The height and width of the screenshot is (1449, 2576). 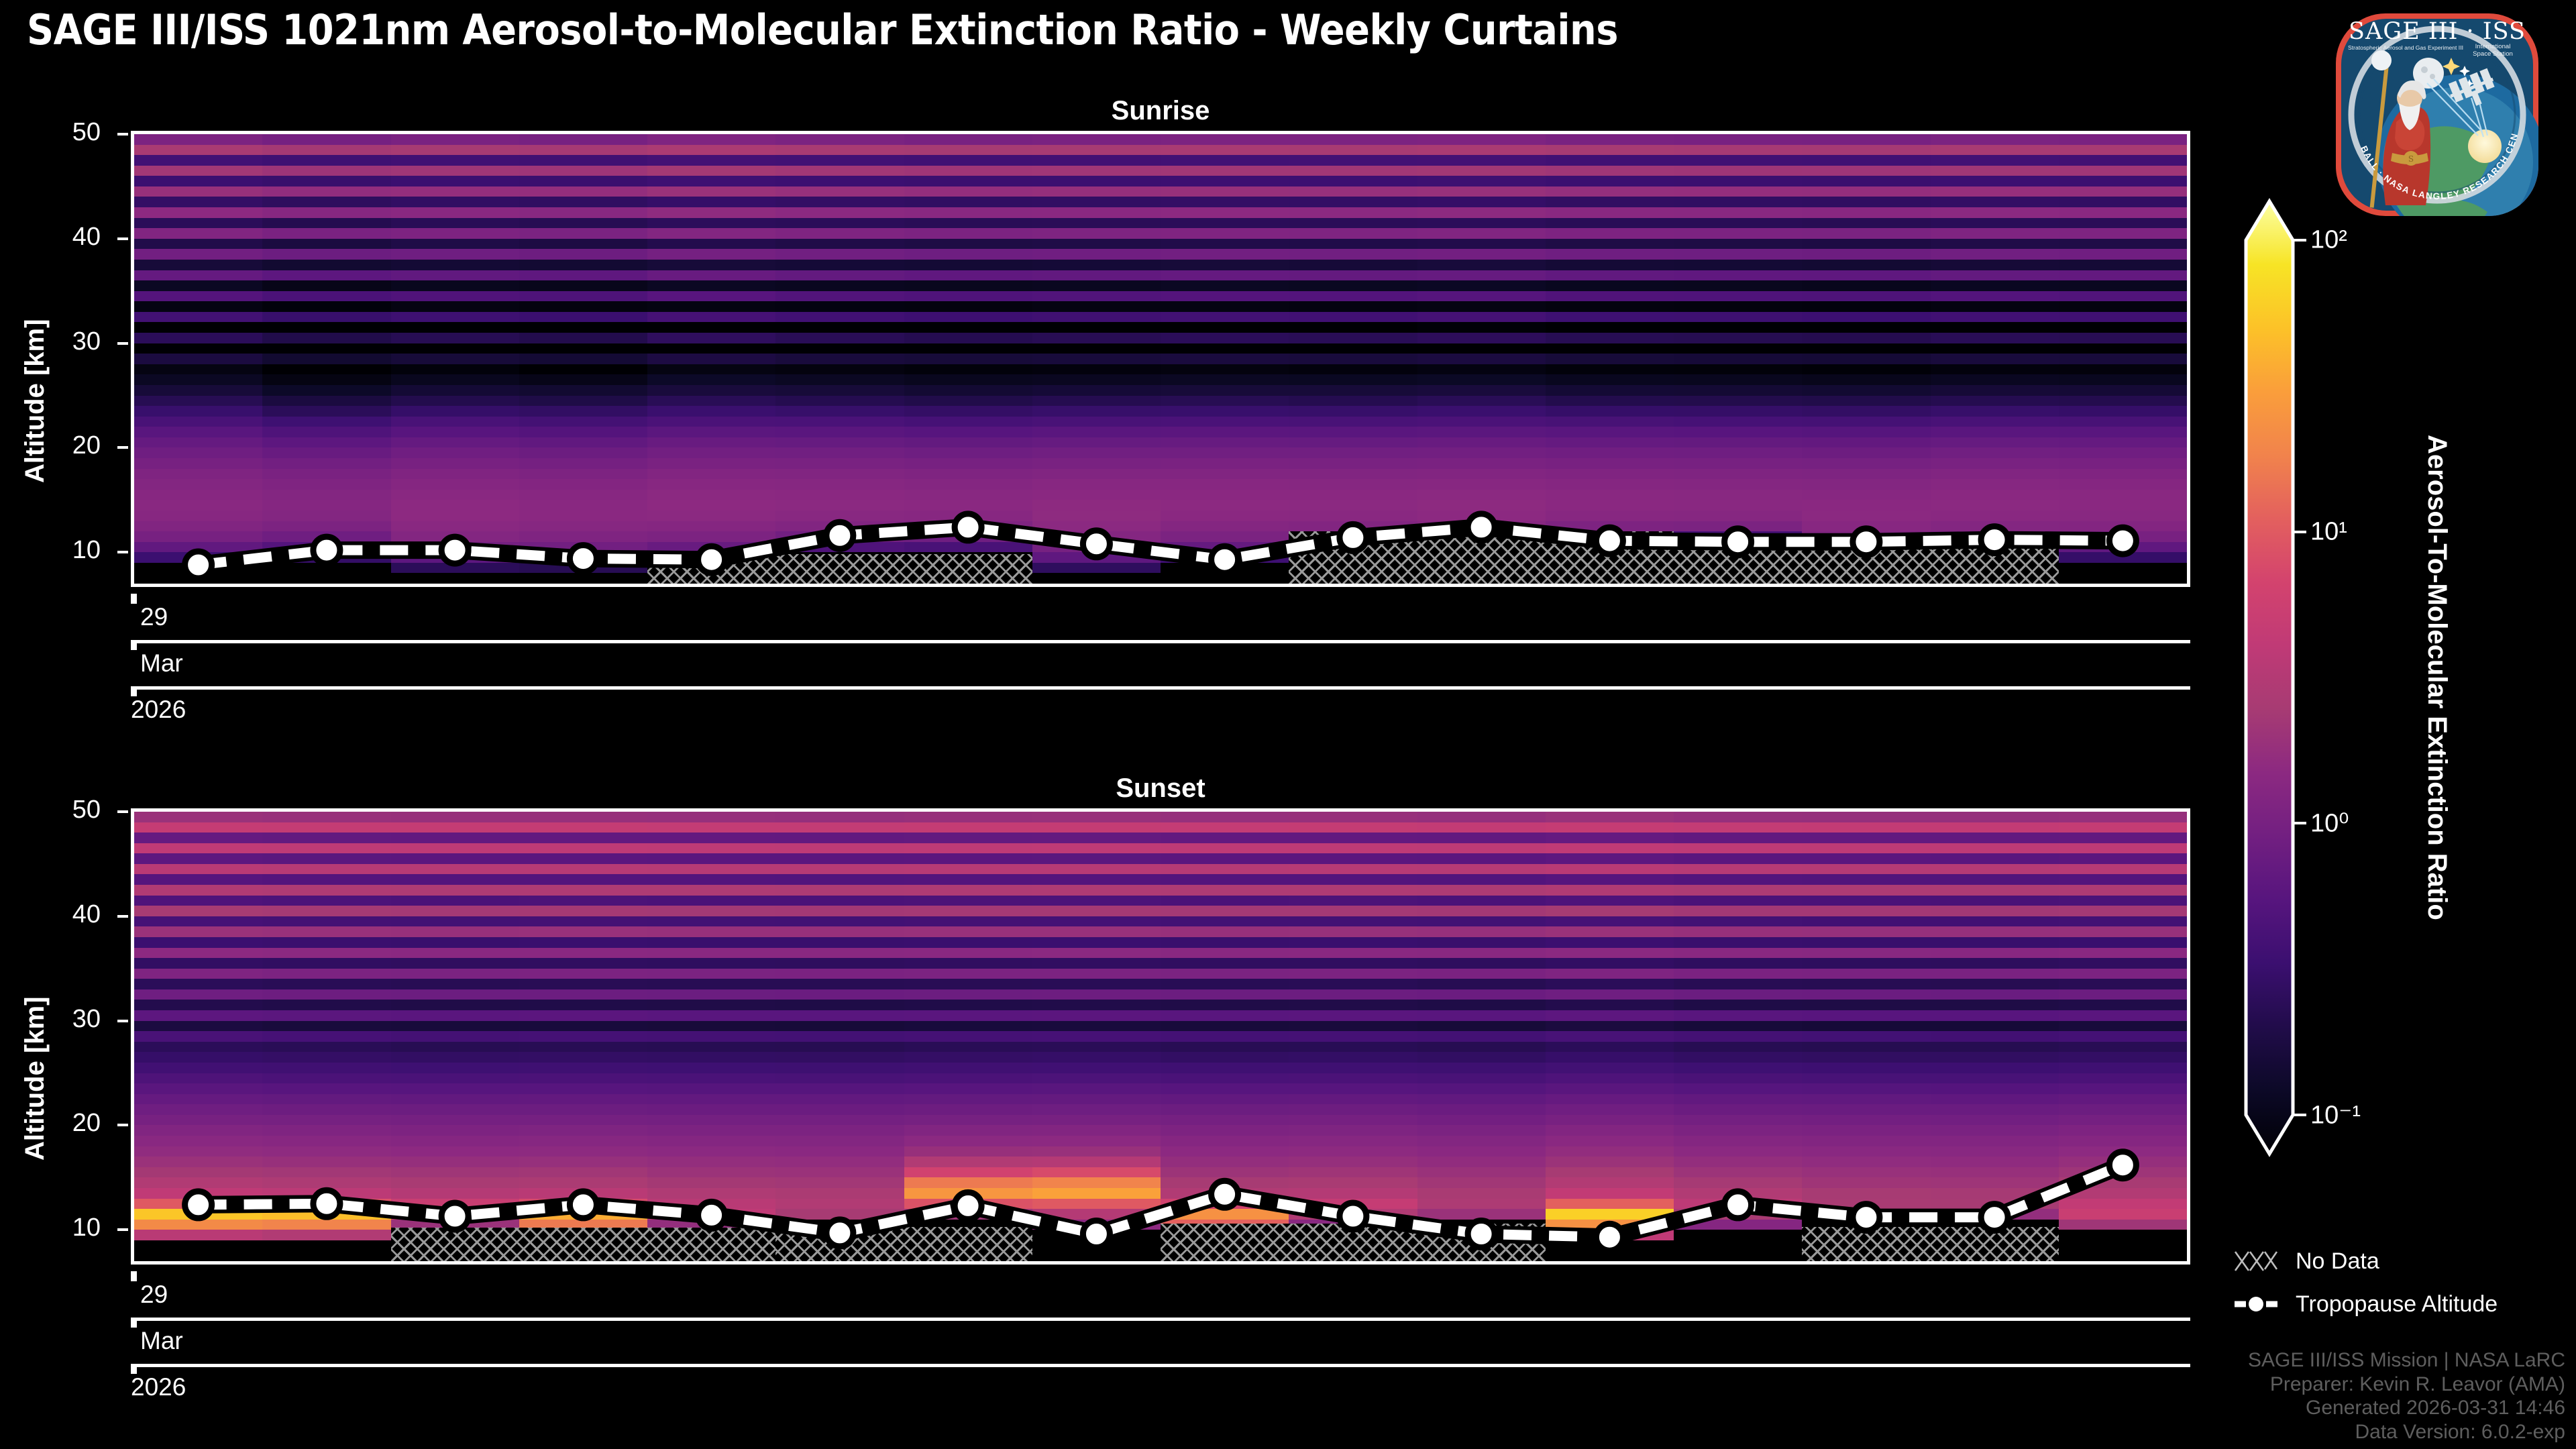 What do you see at coordinates (2256, 1261) in the screenshot?
I see `no-data-hatch-icon` at bounding box center [2256, 1261].